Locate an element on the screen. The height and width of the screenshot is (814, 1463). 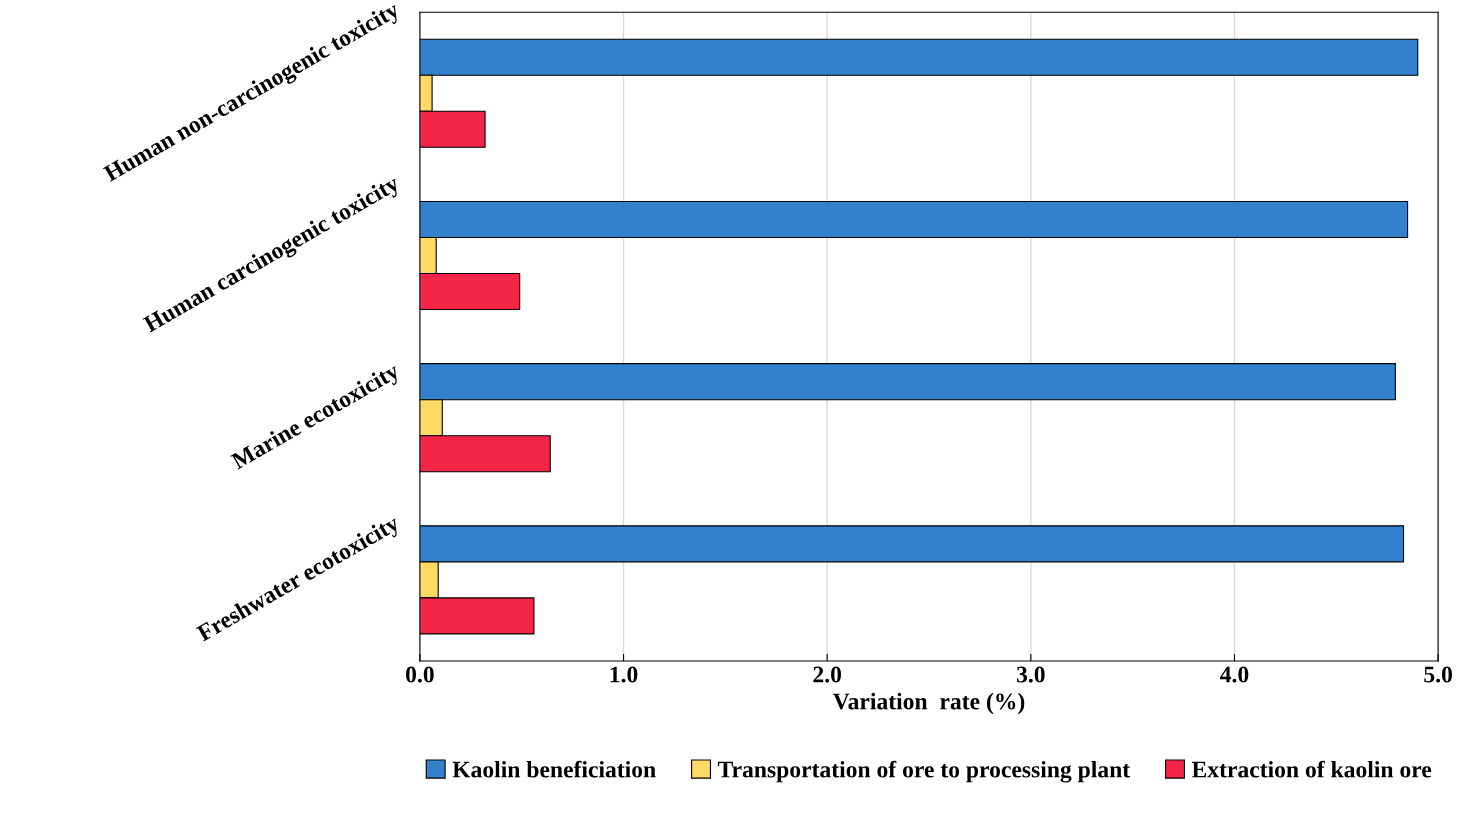
x-tick-label: 1.0 is located at coordinates (624, 674).